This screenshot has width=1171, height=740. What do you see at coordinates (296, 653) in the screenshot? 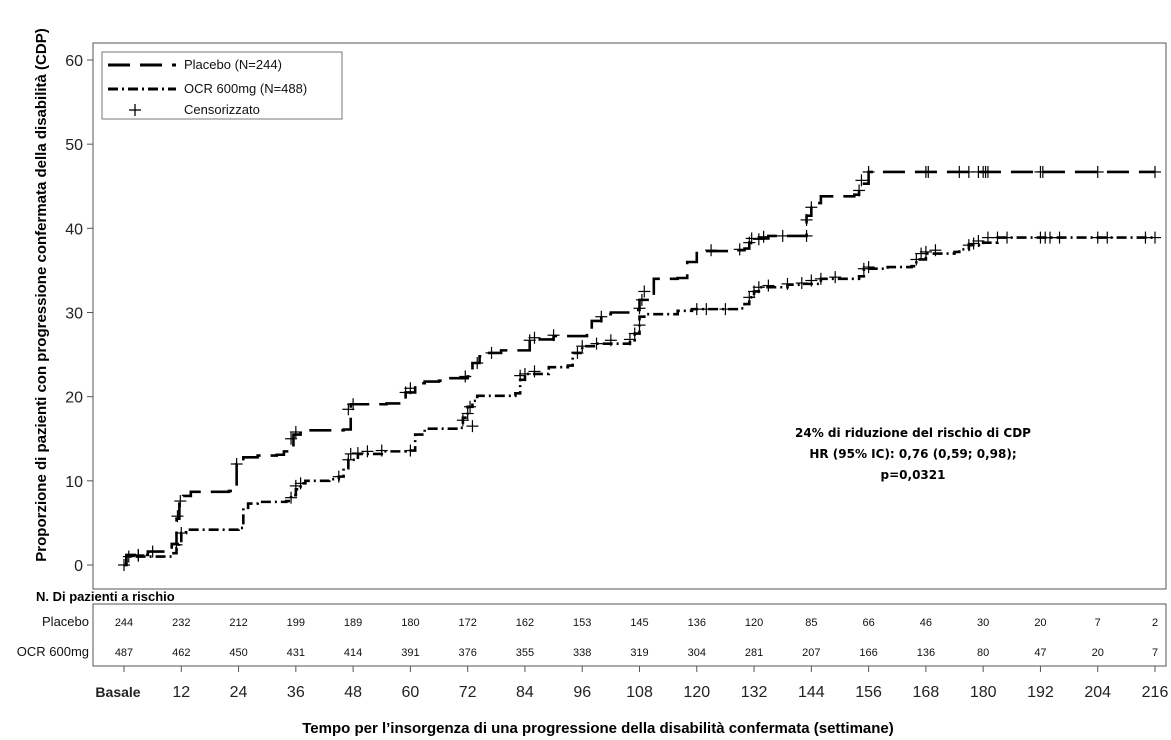
I see `risk-value: 431` at bounding box center [296, 653].